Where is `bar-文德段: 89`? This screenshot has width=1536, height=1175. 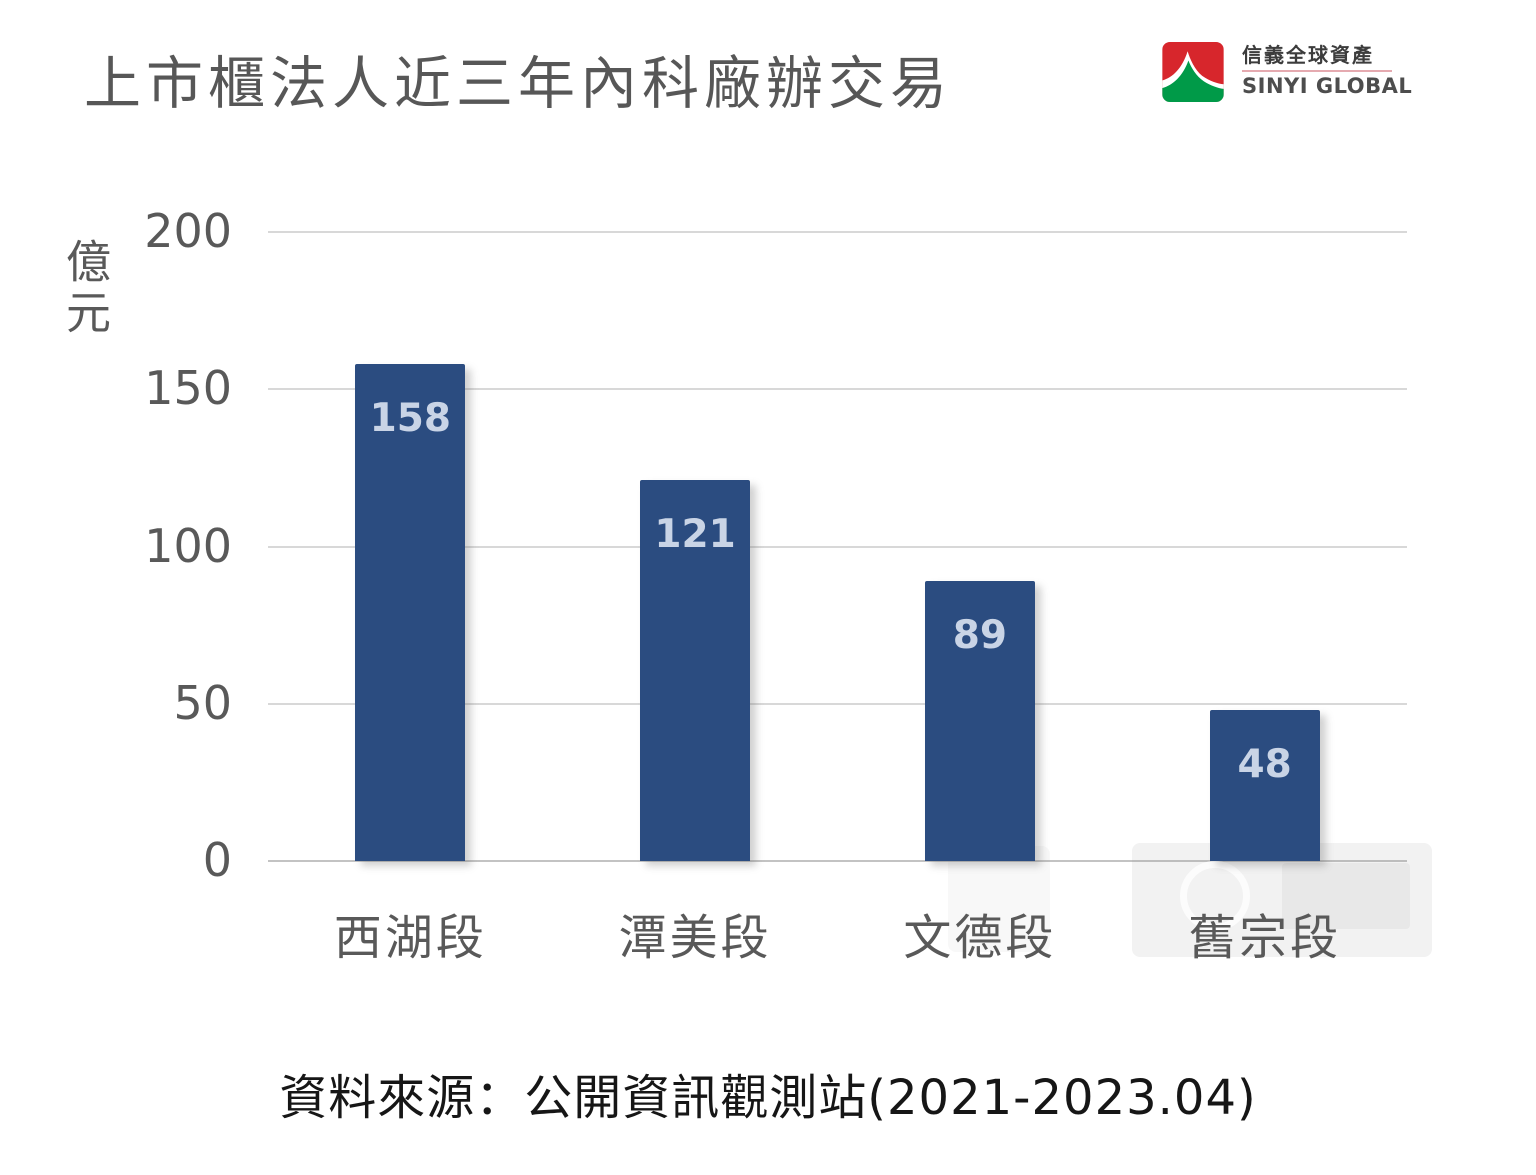 bar-文德段: 89 is located at coordinates (979, 721).